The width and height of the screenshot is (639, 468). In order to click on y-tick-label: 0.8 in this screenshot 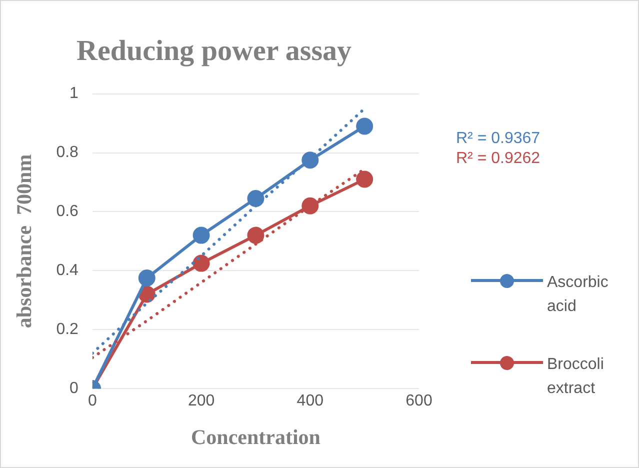, I will do `click(67, 153)`.